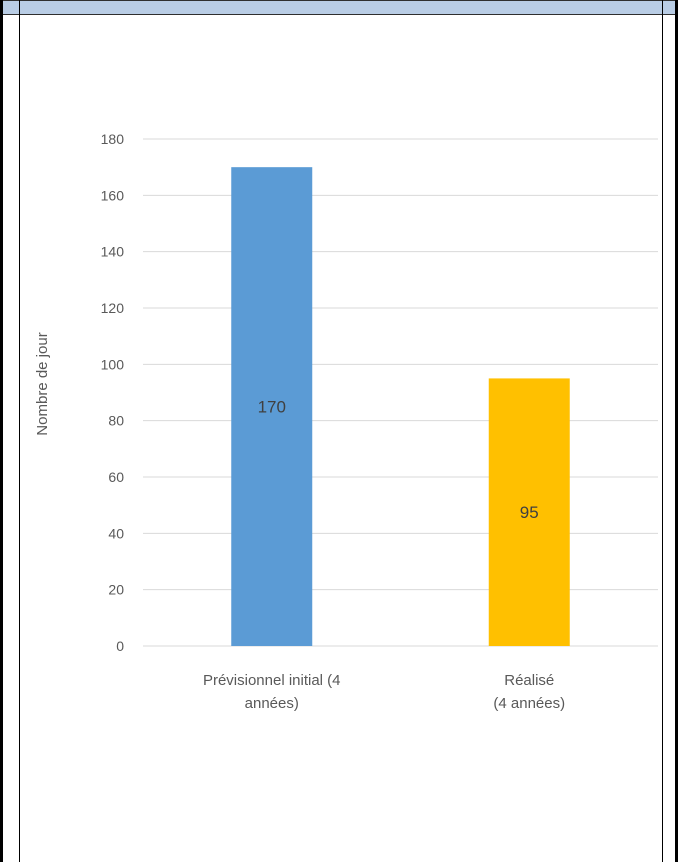 The width and height of the screenshot is (678, 862). What do you see at coordinates (116, 590) in the screenshot?
I see `y-tick-label: 20` at bounding box center [116, 590].